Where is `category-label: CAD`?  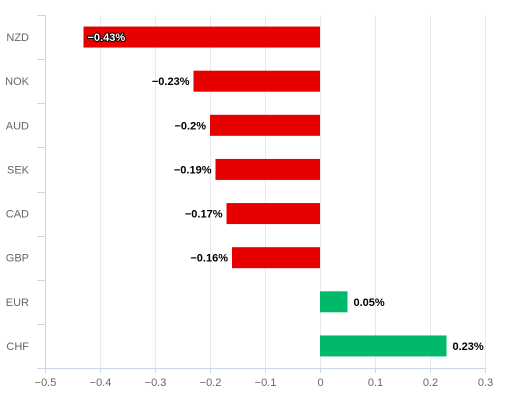 category-label: CAD is located at coordinates (17, 215).